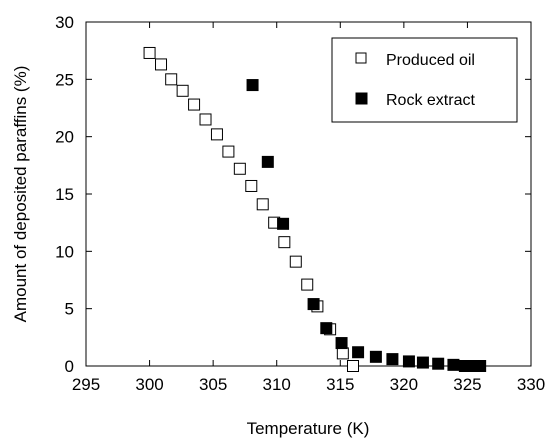  I want to click on y-axis-label: Amount of deposited paraffins (%), so click(20, 194).